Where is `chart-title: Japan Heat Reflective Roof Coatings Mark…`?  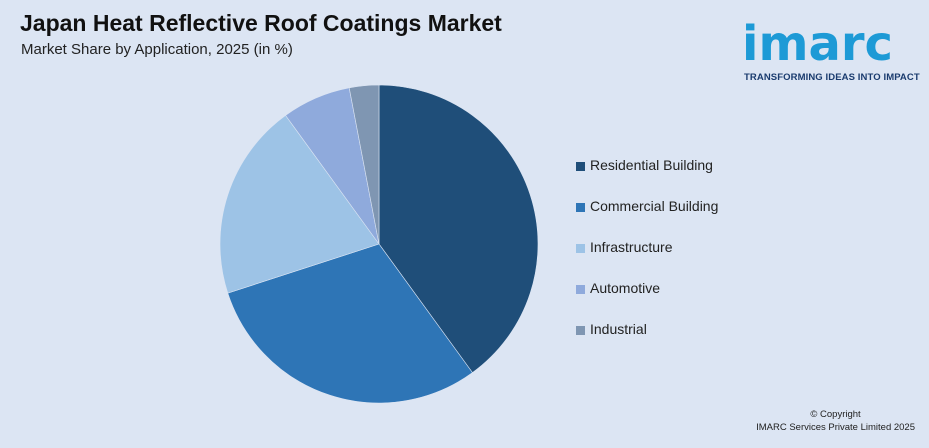 chart-title: Japan Heat Reflective Roof Coatings Mark… is located at coordinates (261, 23).